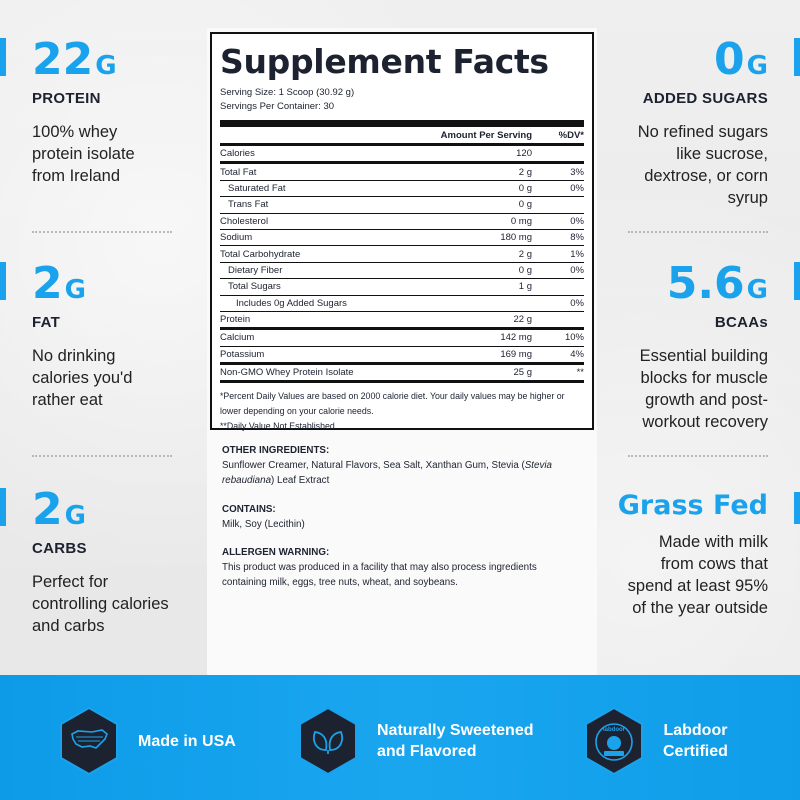  I want to click on contains: CONTAINS: Milk, Soy (Lecithin), so click(263, 517).